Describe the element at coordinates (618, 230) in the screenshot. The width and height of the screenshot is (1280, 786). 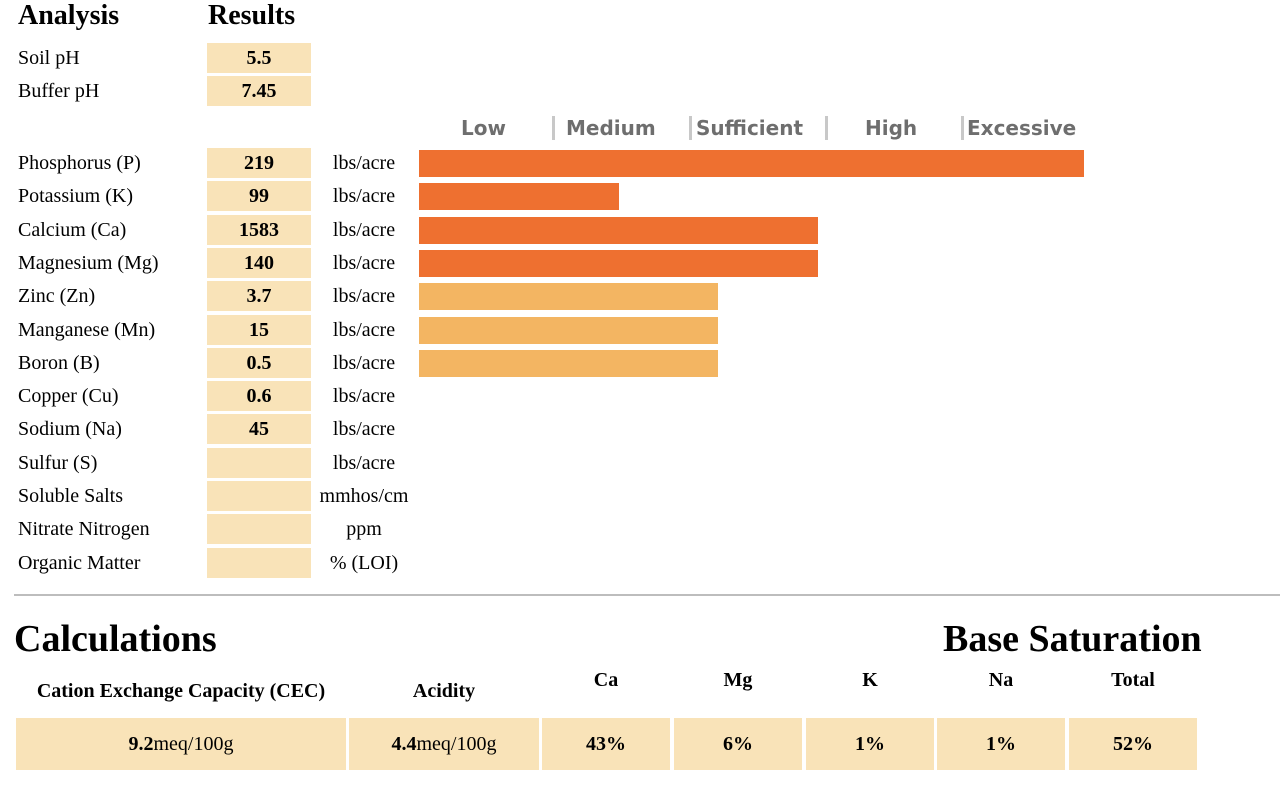
I see `bar-calcium-ca` at that location.